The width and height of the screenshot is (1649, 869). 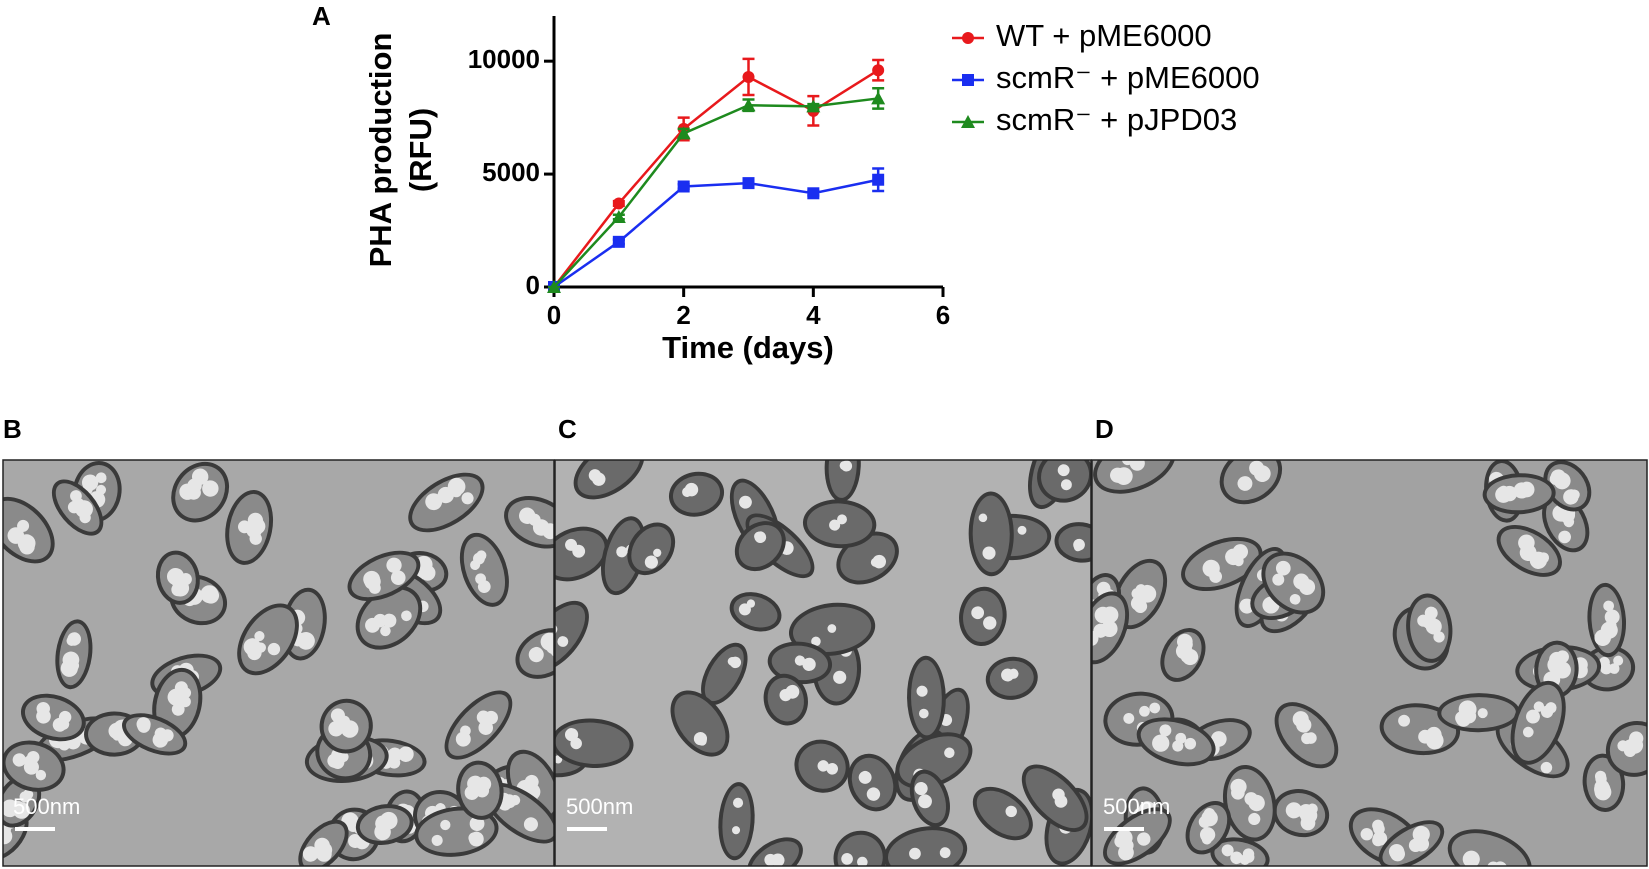 I want to click on panel-label: B, so click(x=12, y=429).